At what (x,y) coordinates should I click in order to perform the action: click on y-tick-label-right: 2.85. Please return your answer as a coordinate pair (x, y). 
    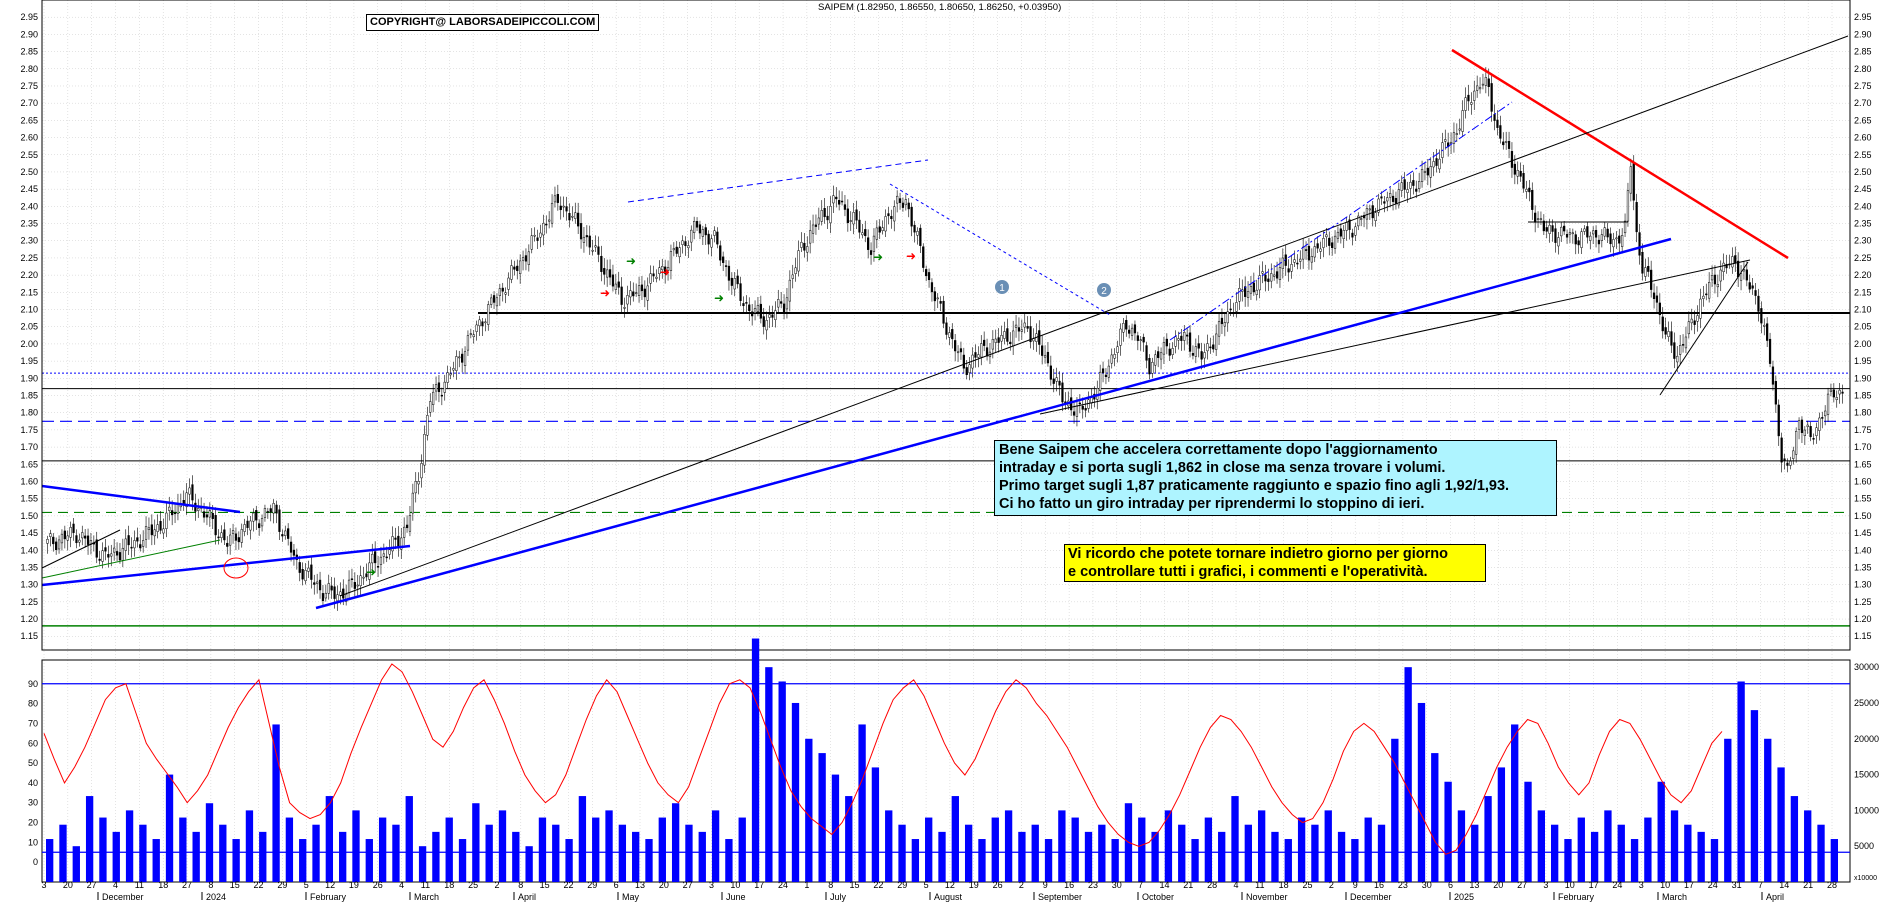
    Looking at the image, I should click on (1863, 52).